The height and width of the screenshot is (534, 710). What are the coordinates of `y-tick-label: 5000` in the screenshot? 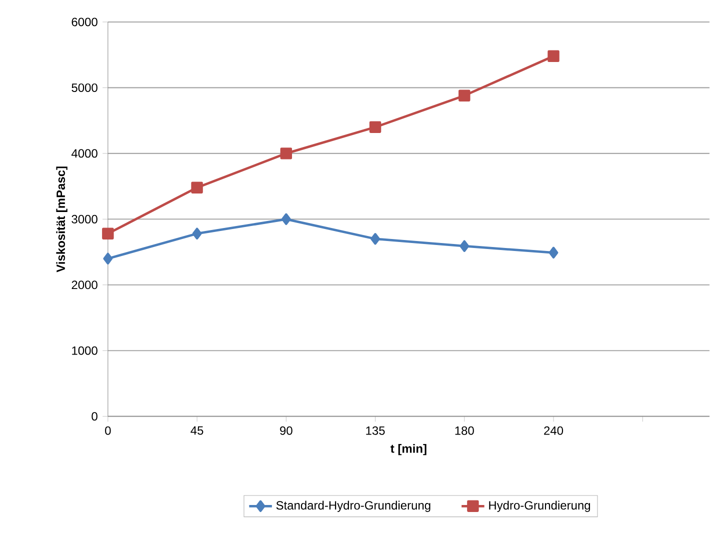 It's located at (85, 88).